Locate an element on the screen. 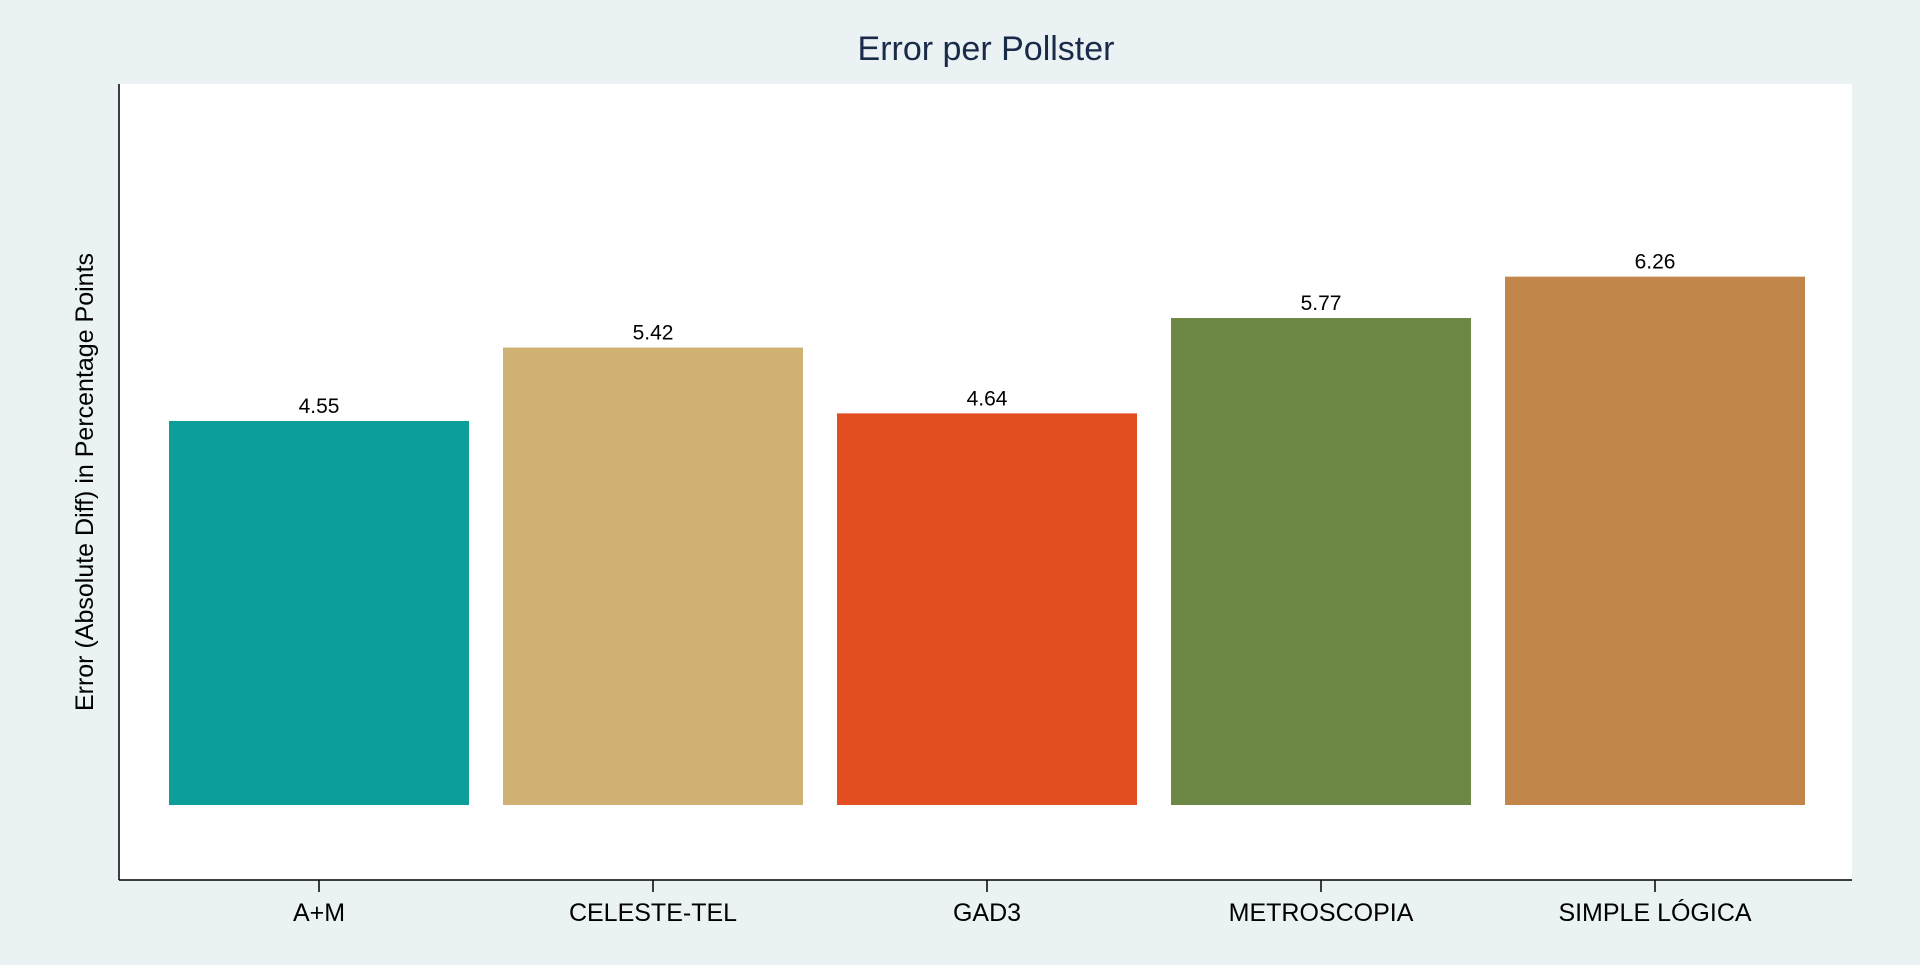 The image size is (1920, 965). value-label-1: 5.42 is located at coordinates (653, 333).